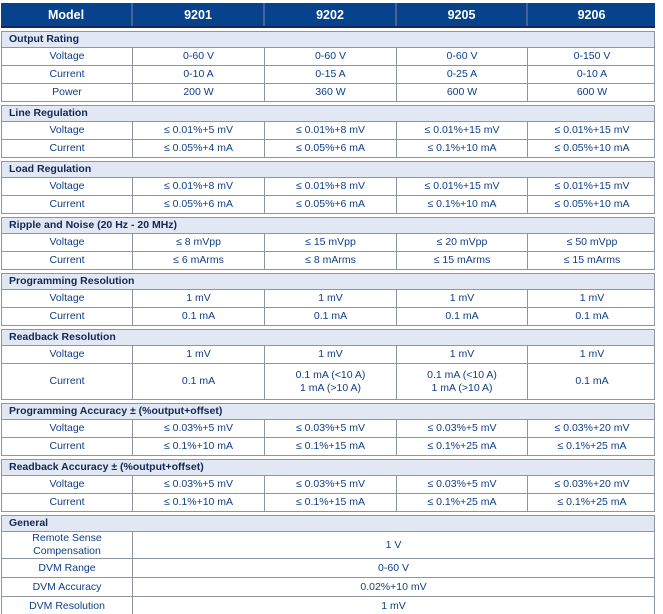 This screenshot has height=614, width=663. I want to click on spec-value: ≤ 8 mVpp, so click(198, 242).